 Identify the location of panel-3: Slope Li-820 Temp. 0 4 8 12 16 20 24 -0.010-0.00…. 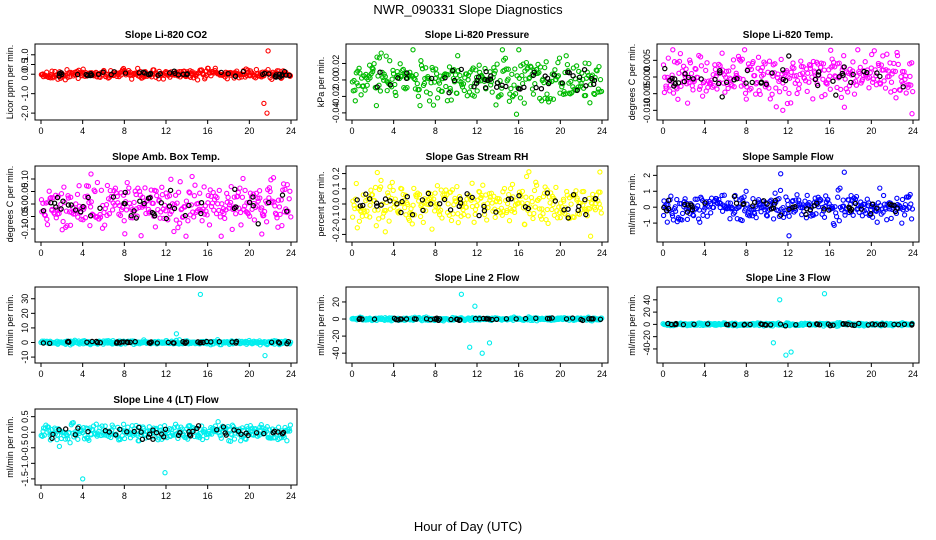
(773, 83).